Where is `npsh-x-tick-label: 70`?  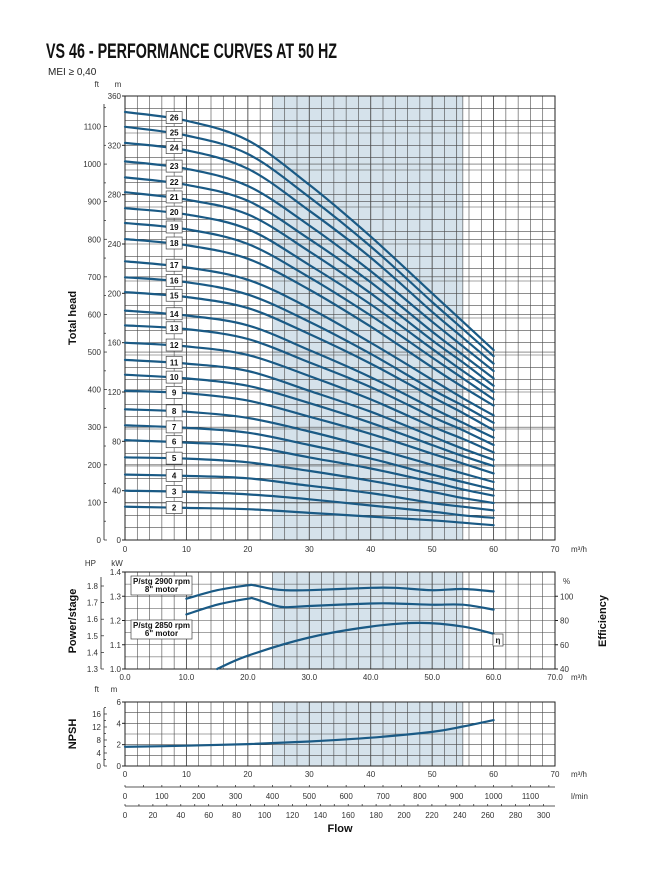 npsh-x-tick-label: 70 is located at coordinates (555, 774).